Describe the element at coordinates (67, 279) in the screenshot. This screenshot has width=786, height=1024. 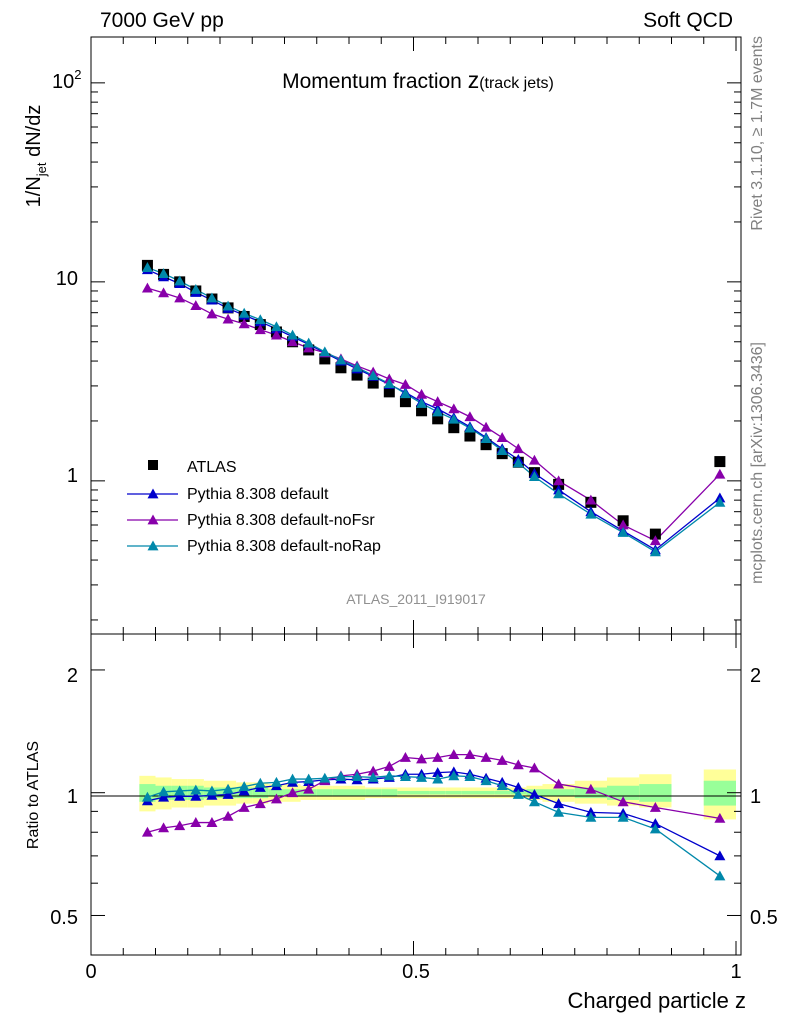
I see `ytick-label-10: 10` at that location.